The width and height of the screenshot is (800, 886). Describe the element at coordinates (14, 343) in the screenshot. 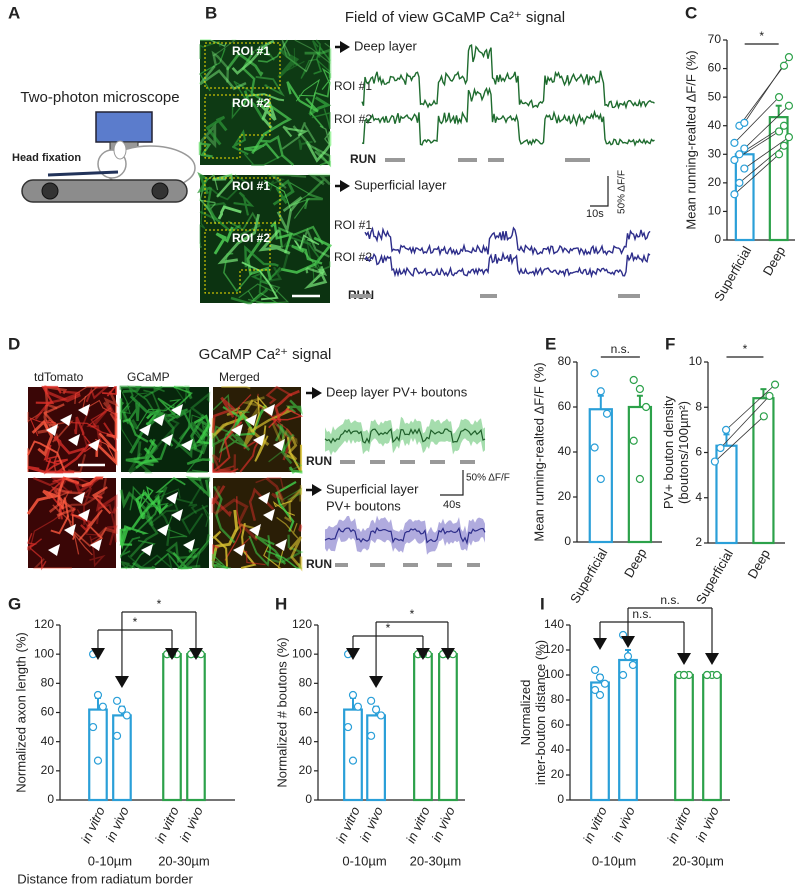

I see `panel-label: D` at that location.